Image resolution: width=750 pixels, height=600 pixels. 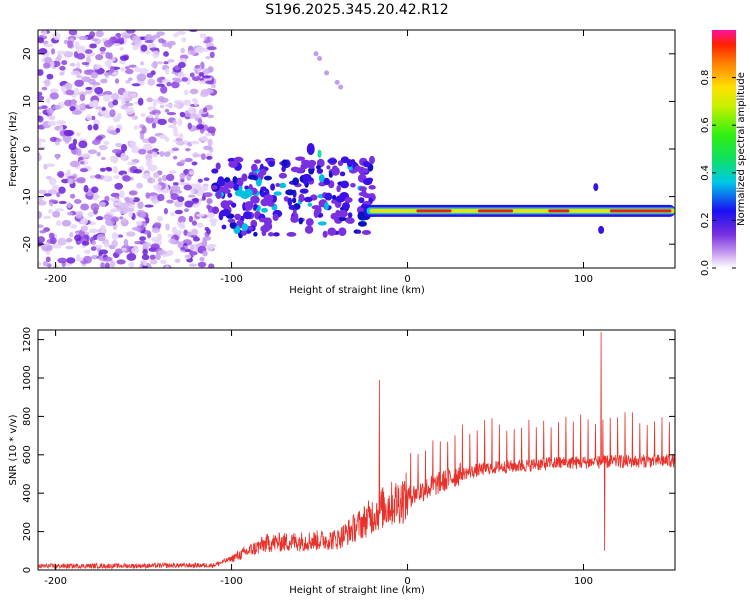 What do you see at coordinates (356, 10) in the screenshot?
I see `chart-title: S196.2025.345.20.42.R12` at bounding box center [356, 10].